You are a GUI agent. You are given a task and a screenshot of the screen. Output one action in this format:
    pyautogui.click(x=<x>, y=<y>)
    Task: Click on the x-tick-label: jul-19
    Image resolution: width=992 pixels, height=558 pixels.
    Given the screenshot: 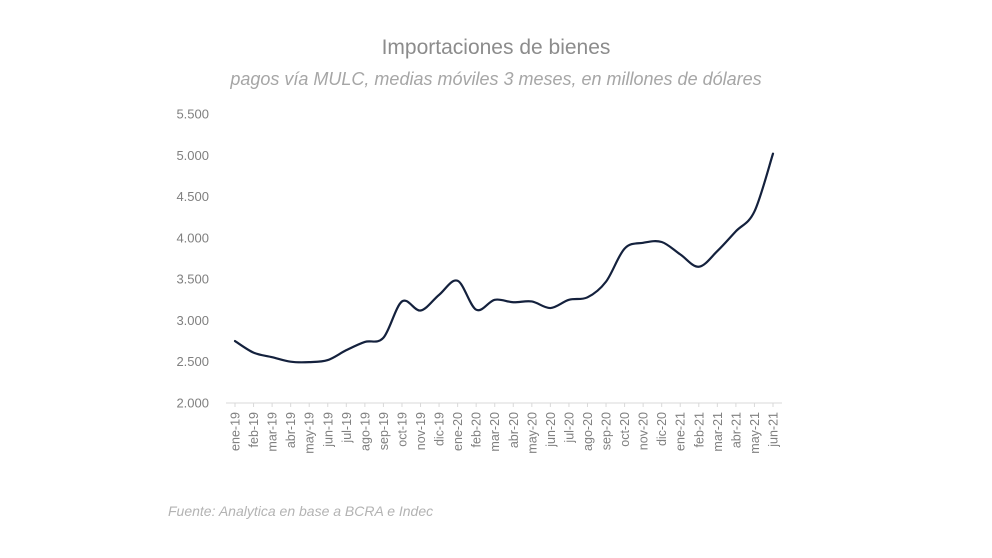 What is the action you would take?
    pyautogui.click(x=347, y=428)
    